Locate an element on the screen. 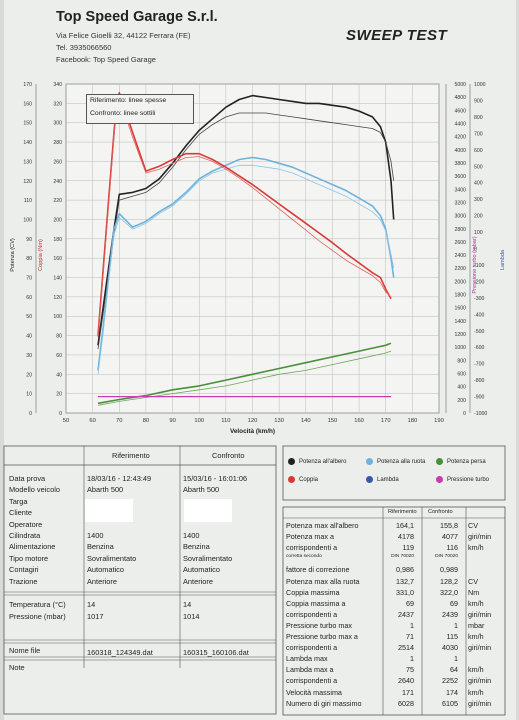 Image resolution: width=519 pixels, height=720 pixels. result-conf: DIN 70020 is located at coordinates (446, 557).